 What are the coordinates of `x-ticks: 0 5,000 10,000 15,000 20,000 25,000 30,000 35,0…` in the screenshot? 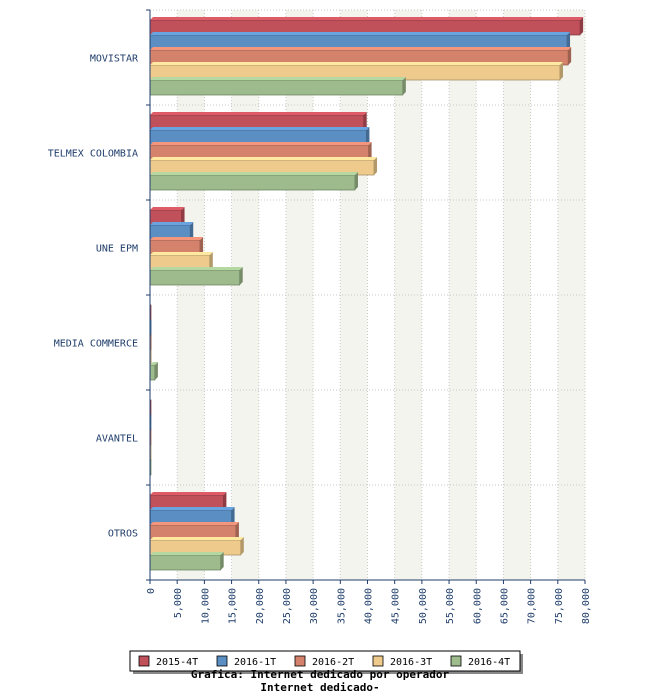 It's located at (369, 602).